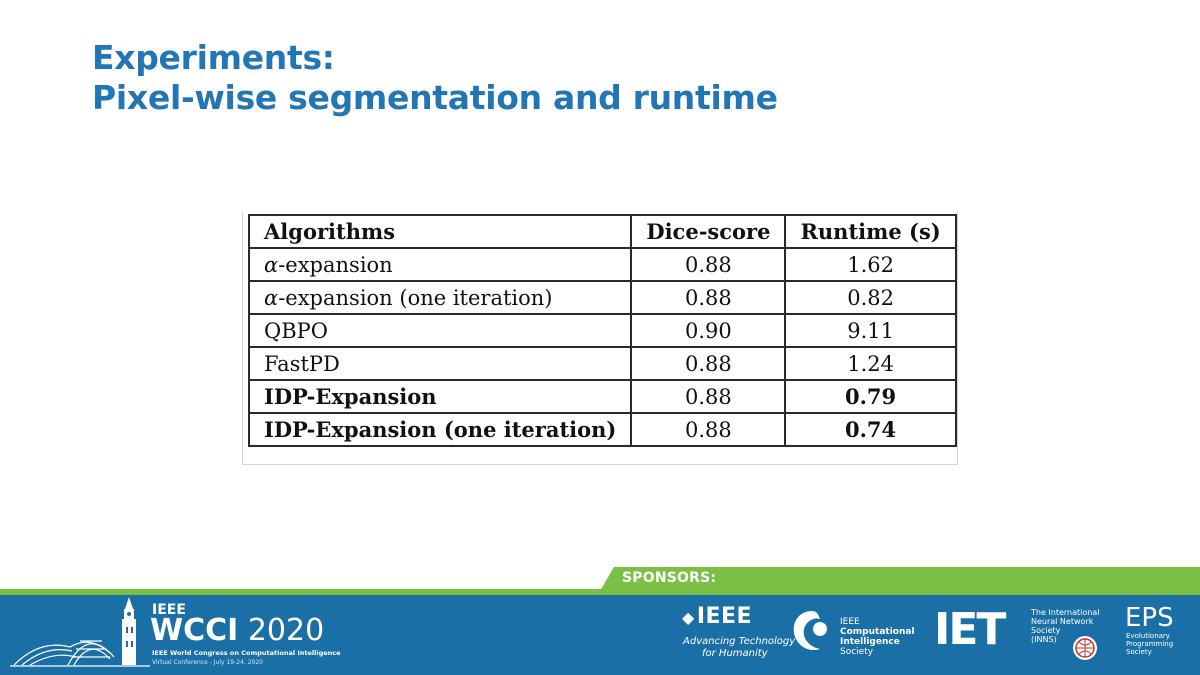 Image resolution: width=1200 pixels, height=675 pixels. I want to click on runtime-cell: 0.79, so click(870, 396).